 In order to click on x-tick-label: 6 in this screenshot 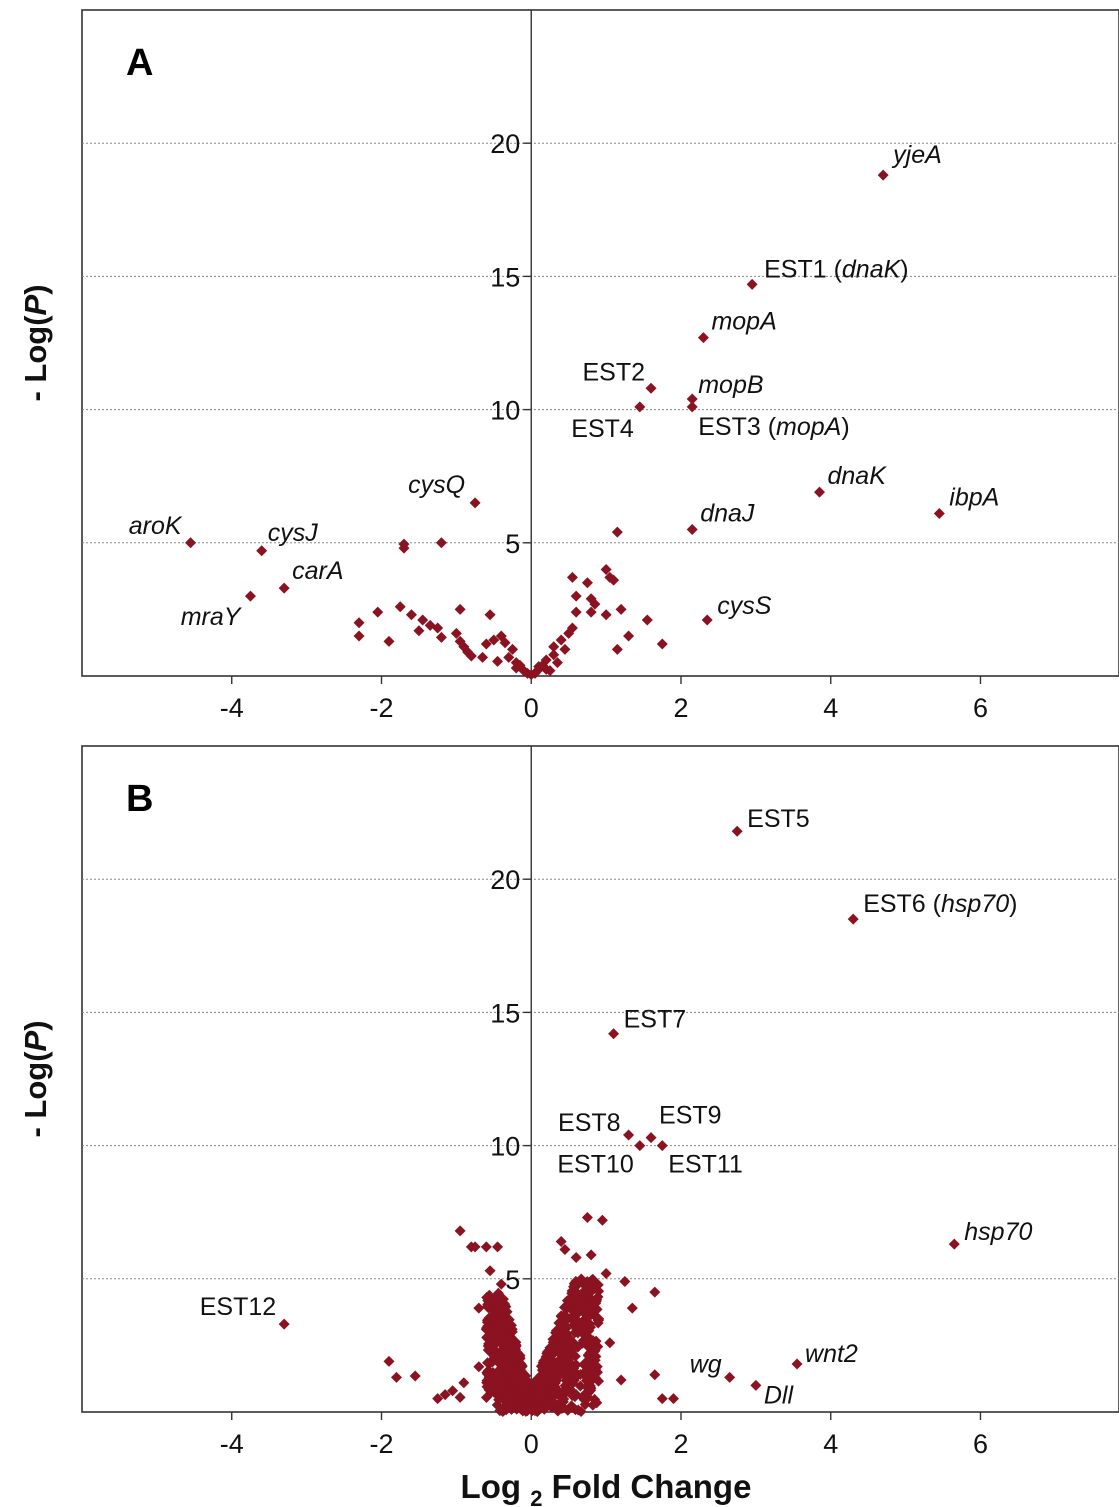, I will do `click(980, 708)`.